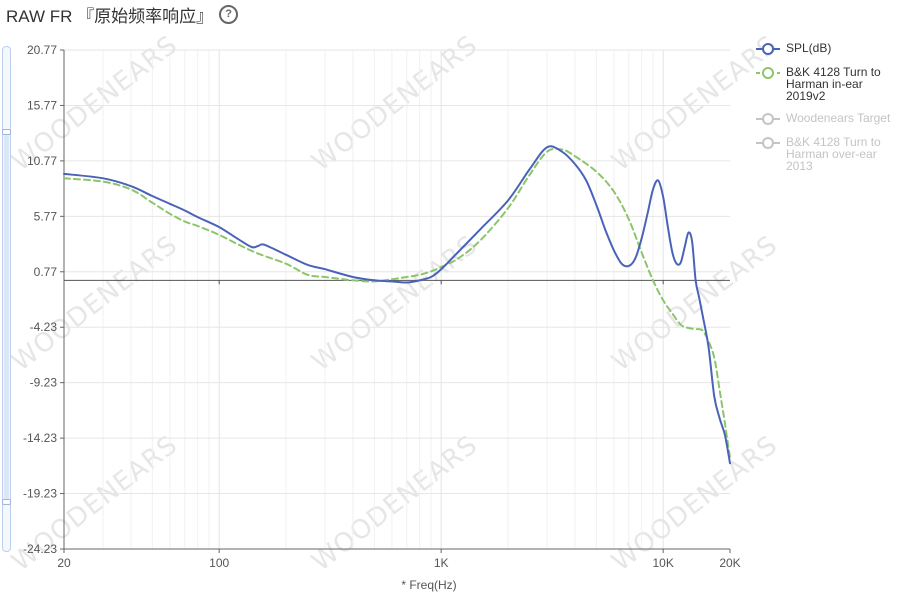 The height and width of the screenshot is (600, 900). I want to click on chart-title: RAW FR 『原始频率响应』, so click(110, 16).